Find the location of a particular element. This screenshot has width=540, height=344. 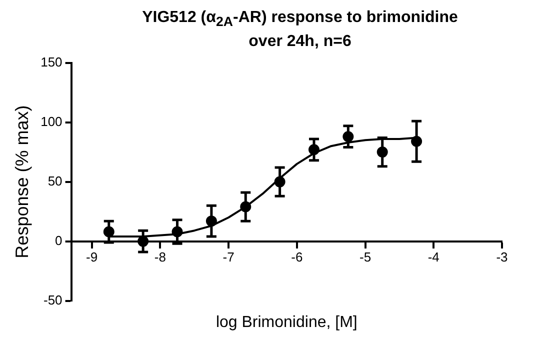

y-tick-label: -50 is located at coordinates (52, 300).